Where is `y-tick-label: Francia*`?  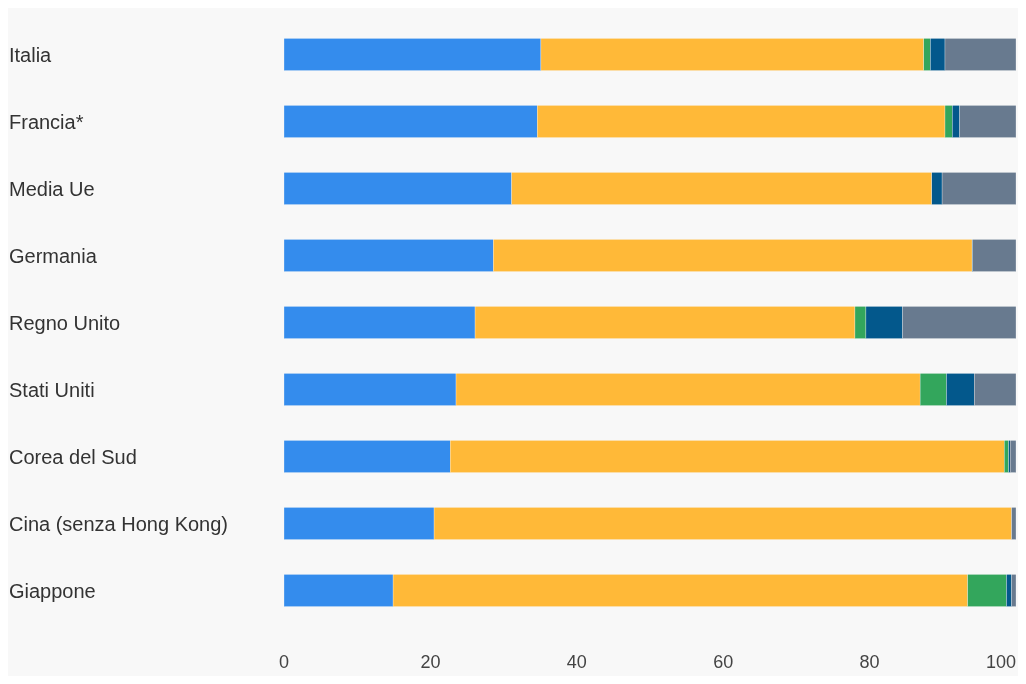
y-tick-label: Francia* is located at coordinates (46, 121).